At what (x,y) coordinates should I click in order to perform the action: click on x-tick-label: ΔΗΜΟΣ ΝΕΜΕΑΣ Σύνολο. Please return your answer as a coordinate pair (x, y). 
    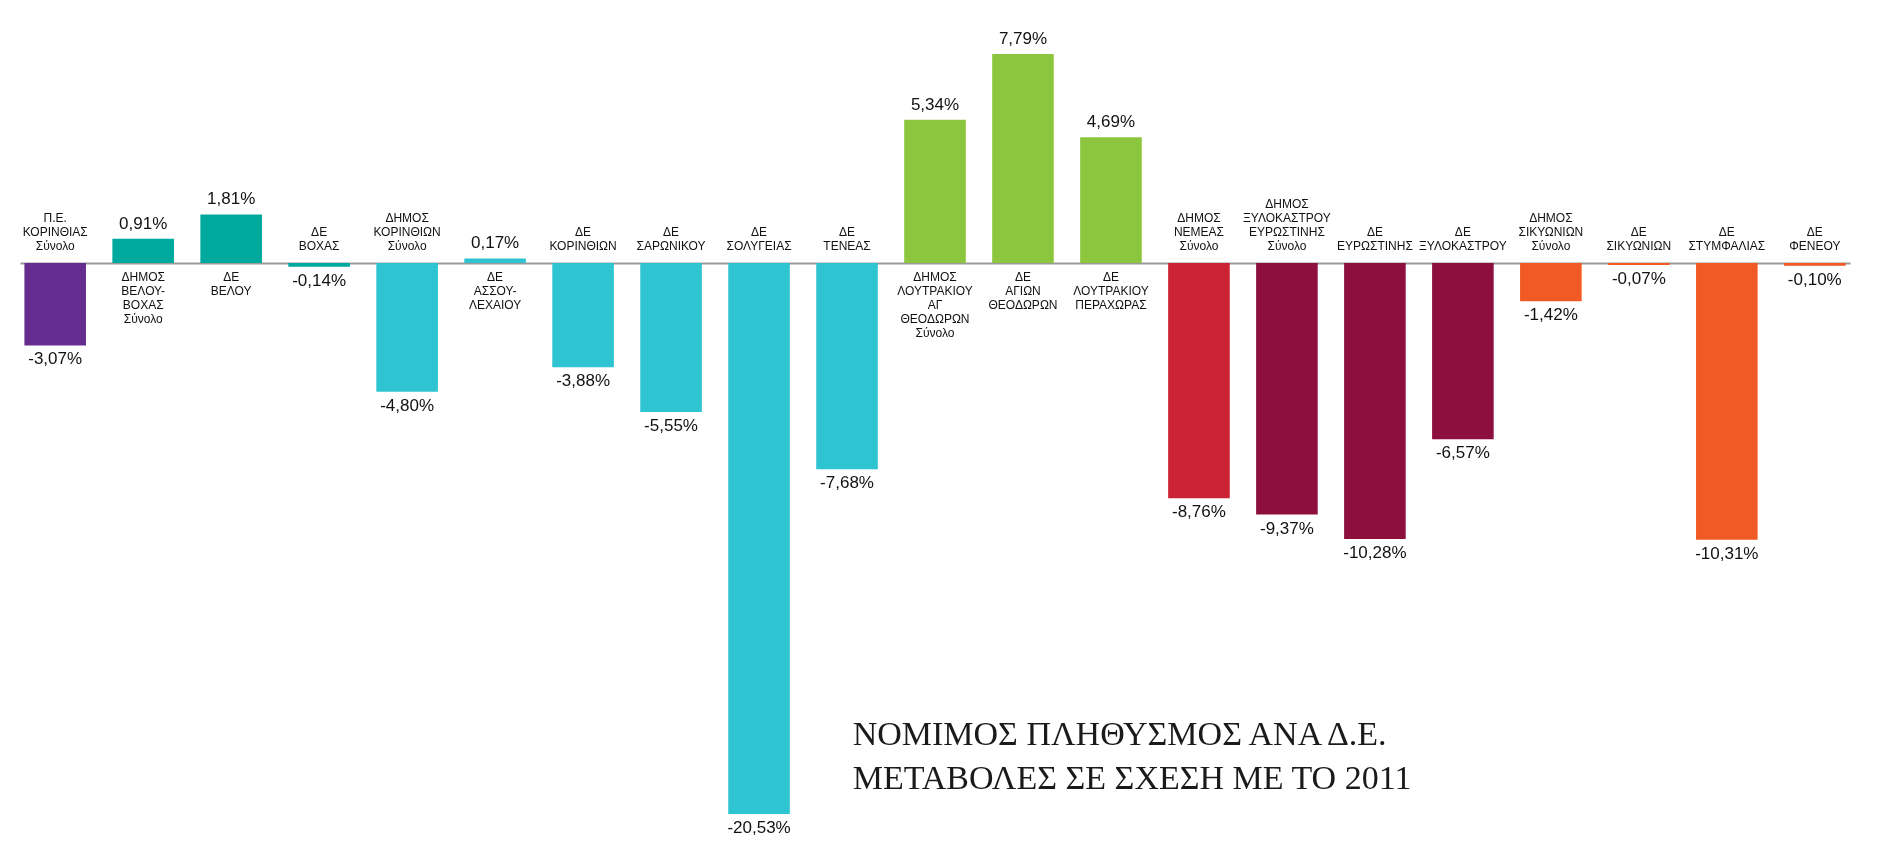
    Looking at the image, I should click on (1198, 232).